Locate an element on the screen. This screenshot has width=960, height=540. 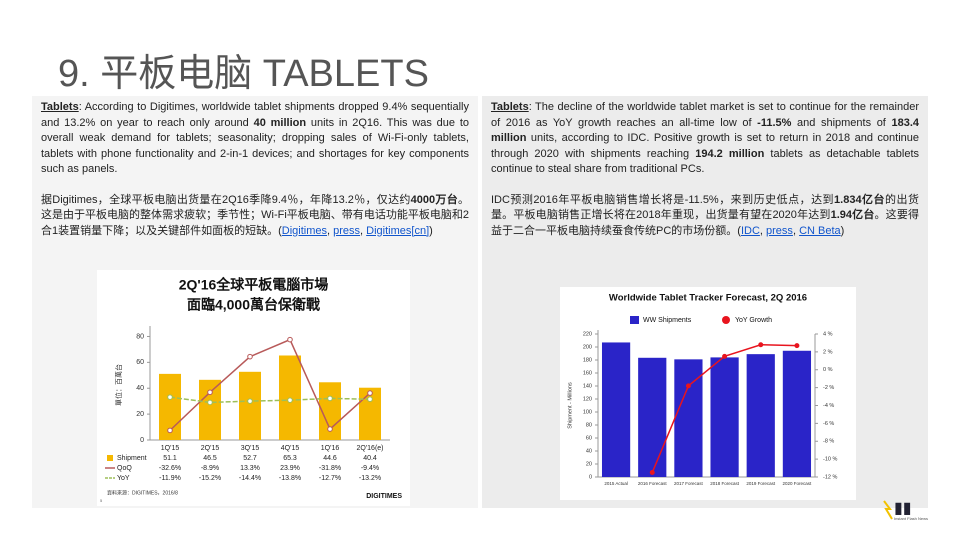
text-run: IDC预测2016年平板电脑销售增长将是-11.5%，来到历史低点，达到 is located at coordinates (663, 199).